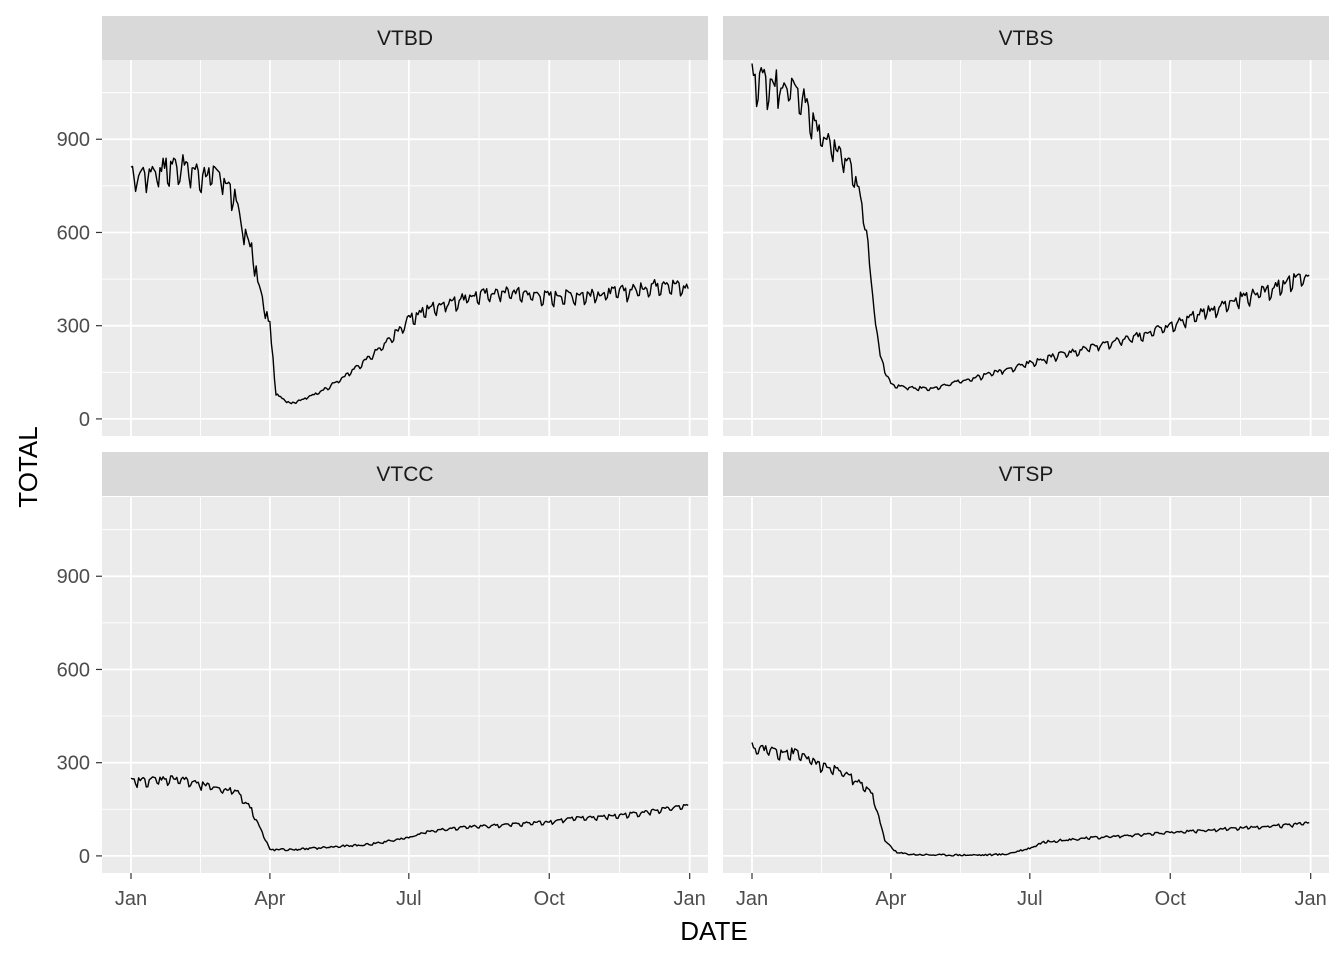 The image size is (1344, 960). Describe the element at coordinates (409, 813) in the screenshot. I see `series-line-vtcc` at that location.